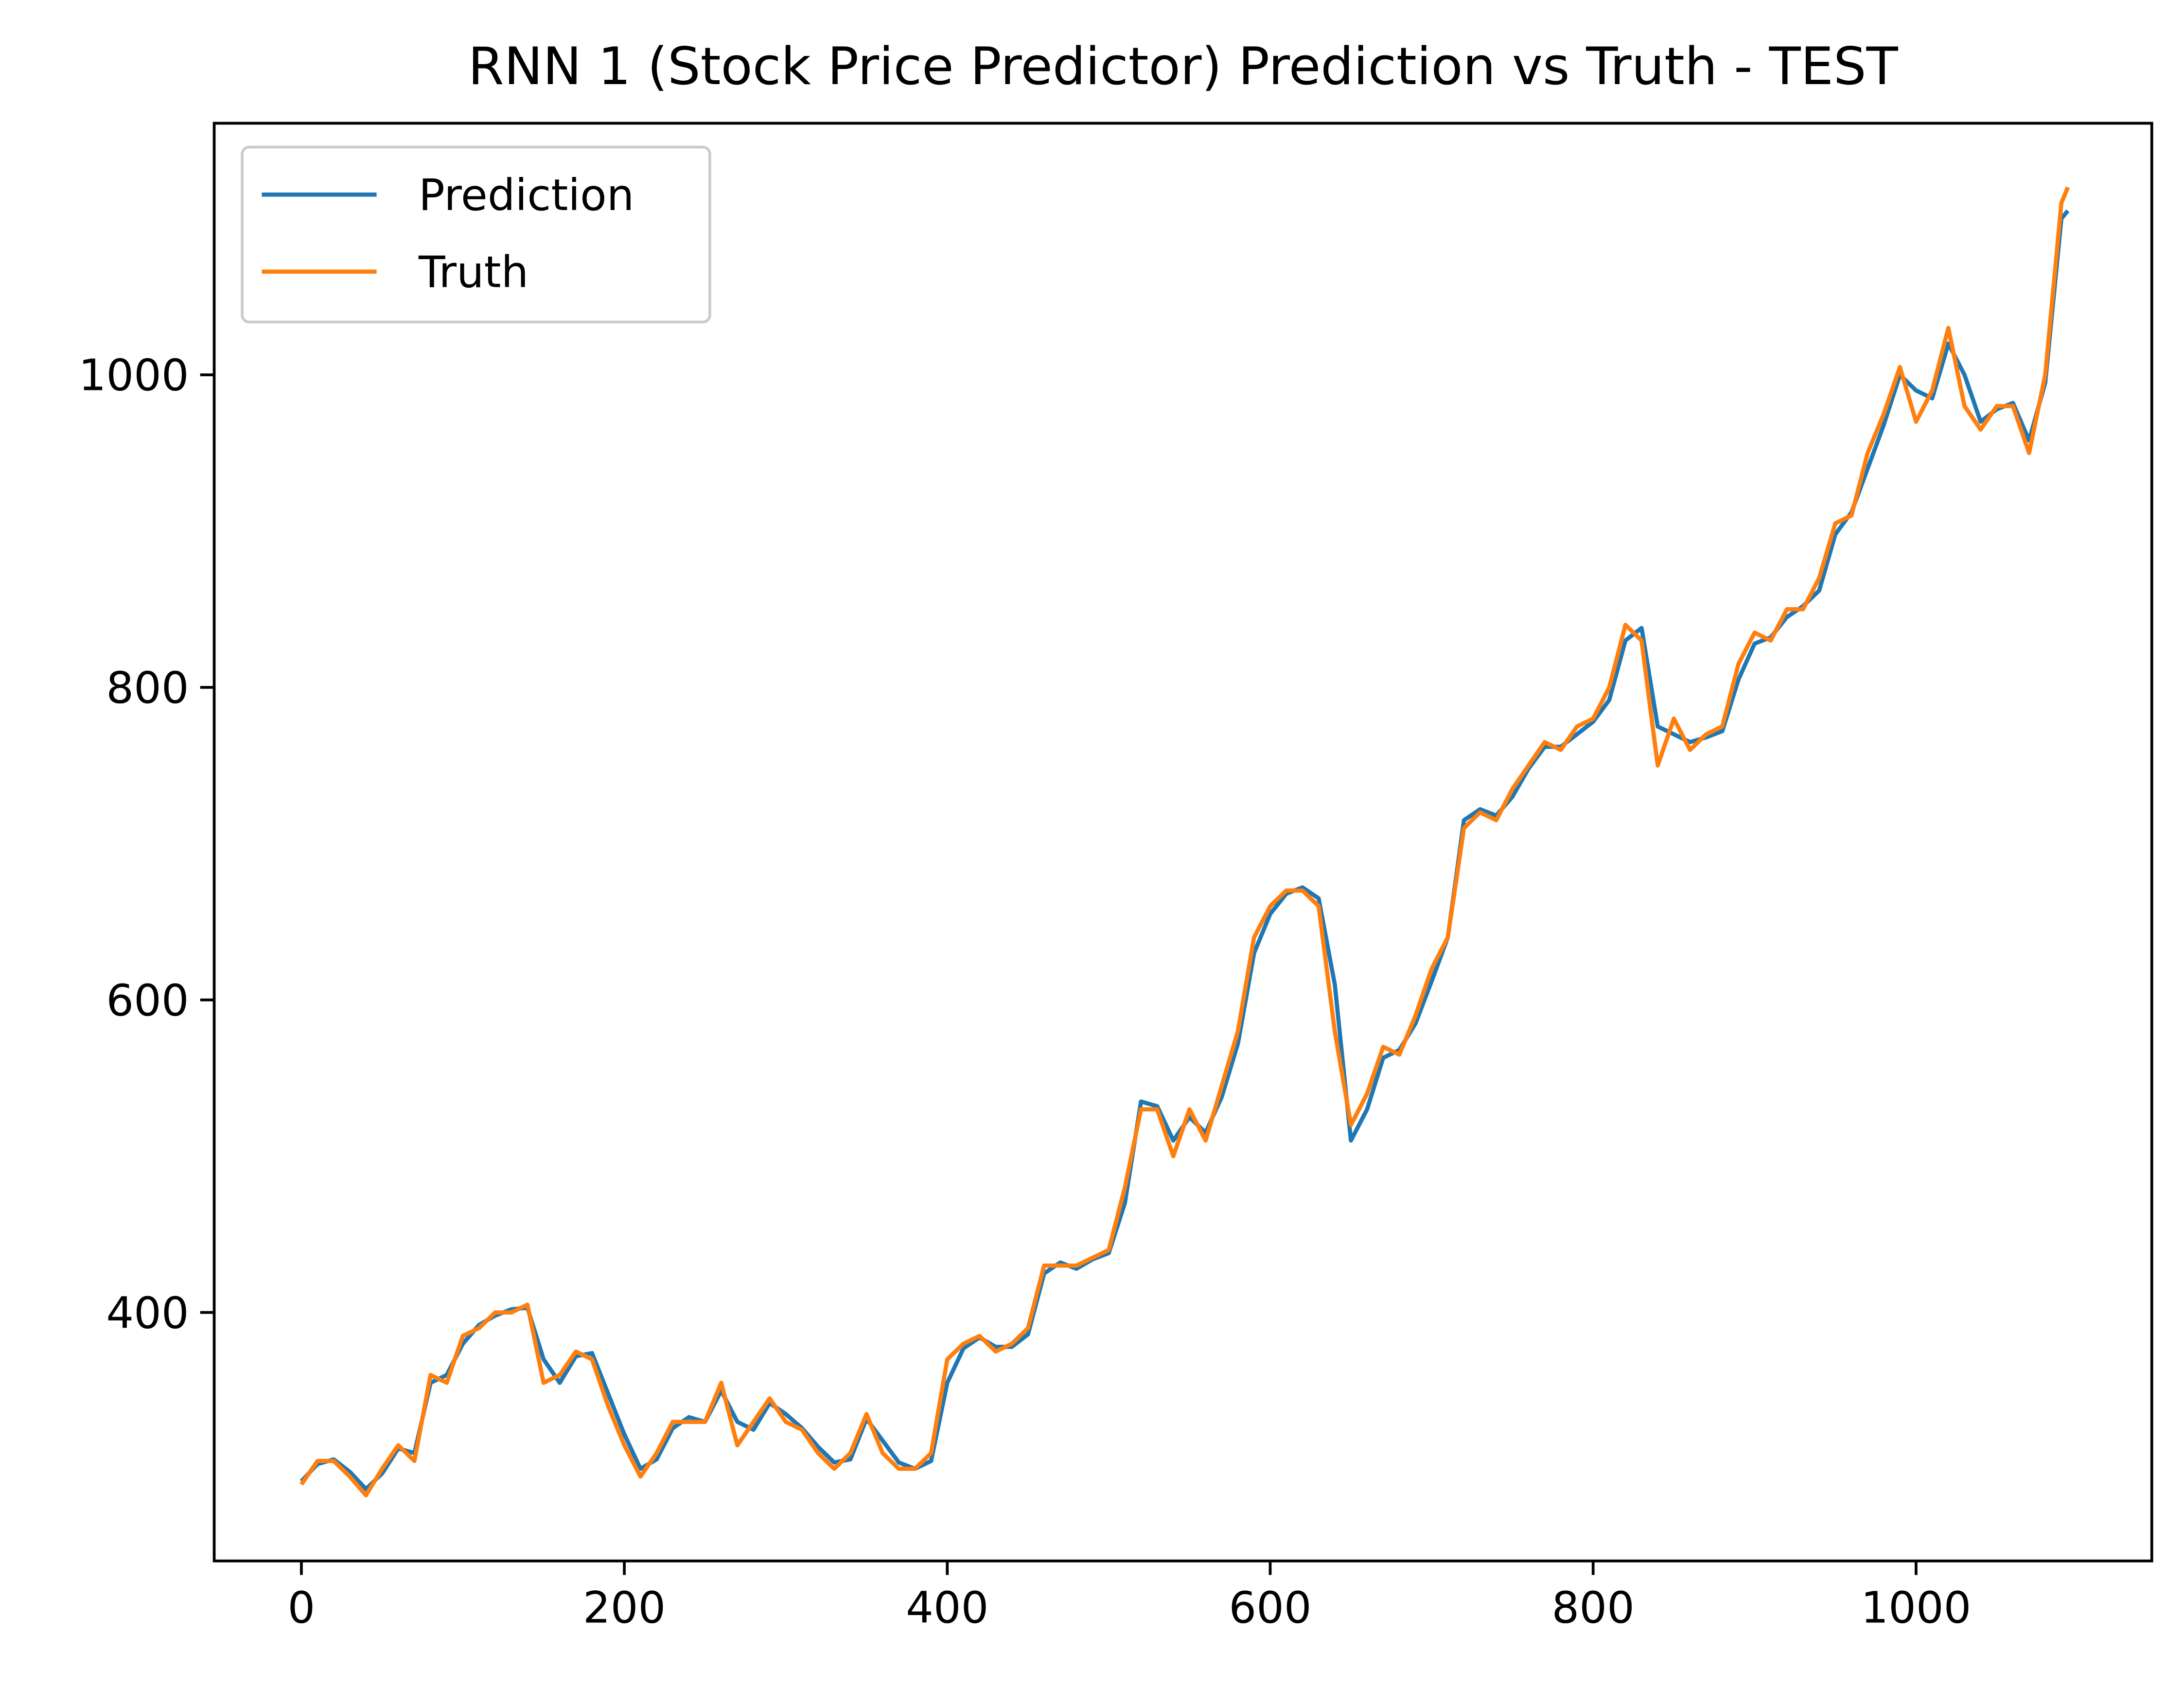 The image size is (2184, 1687). Describe the element at coordinates (1916, 1607) in the screenshot. I see `x-tick-label: 1000` at that location.